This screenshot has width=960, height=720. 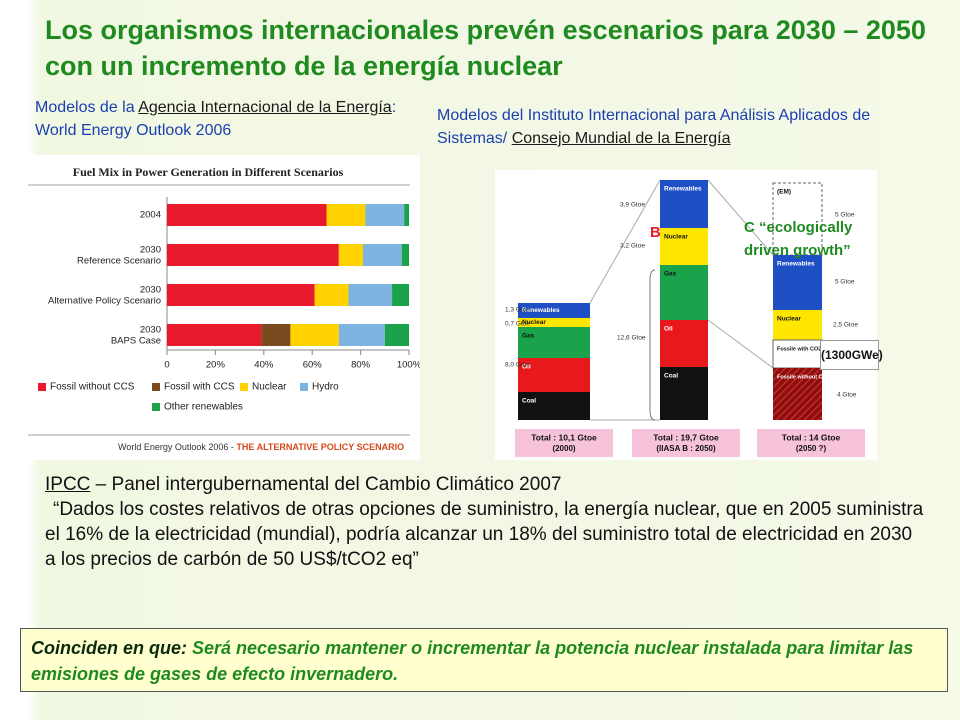 What do you see at coordinates (320, 447) in the screenshot?
I see `source-highlight: THE ALTERNATIVE POLICY SCENARIO` at bounding box center [320, 447].